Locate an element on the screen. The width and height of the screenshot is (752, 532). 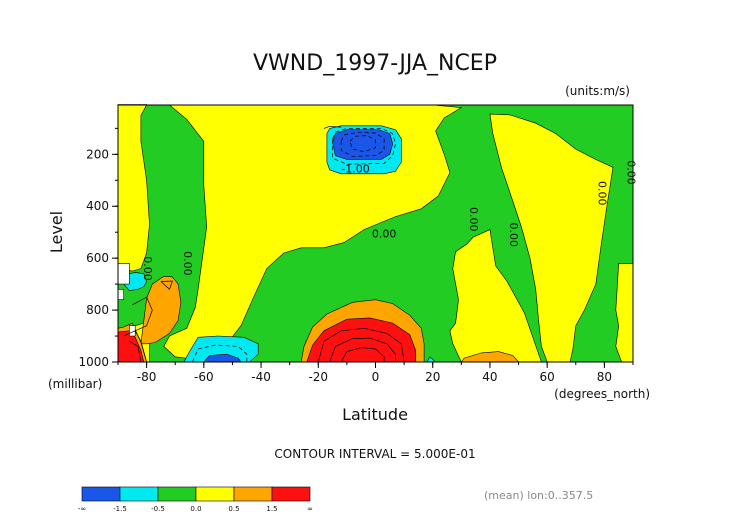
region-cyan is located at coordinates (221, 349).